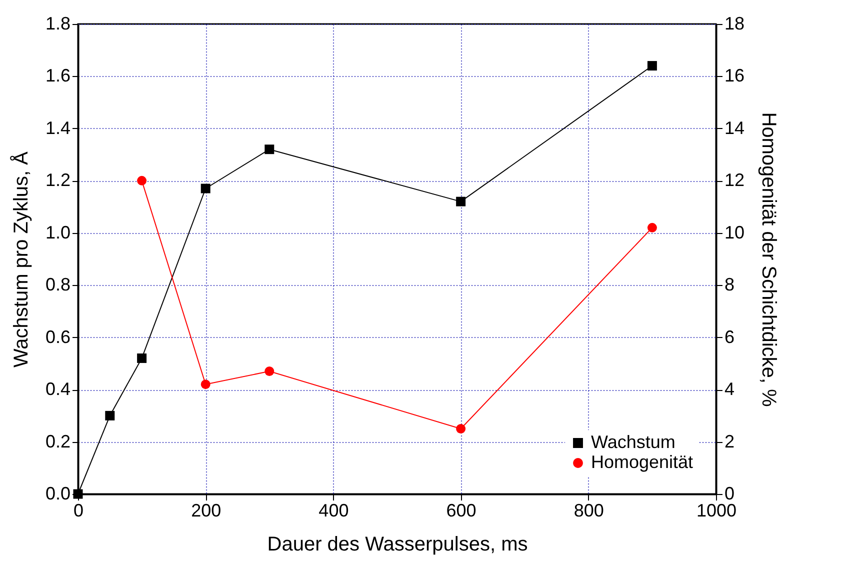 The height and width of the screenshot is (585, 849). Describe the element at coordinates (734, 180) in the screenshot. I see `y2-tick-label: 12` at that location.